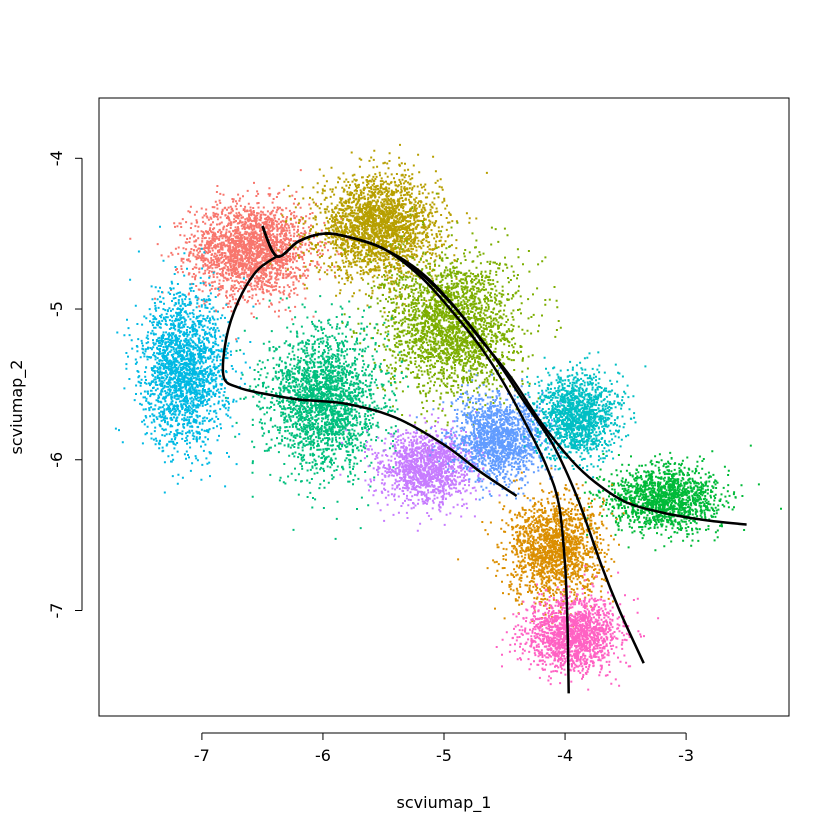  Describe the element at coordinates (202, 755) in the screenshot. I see `x-tick-label: -7` at that location.